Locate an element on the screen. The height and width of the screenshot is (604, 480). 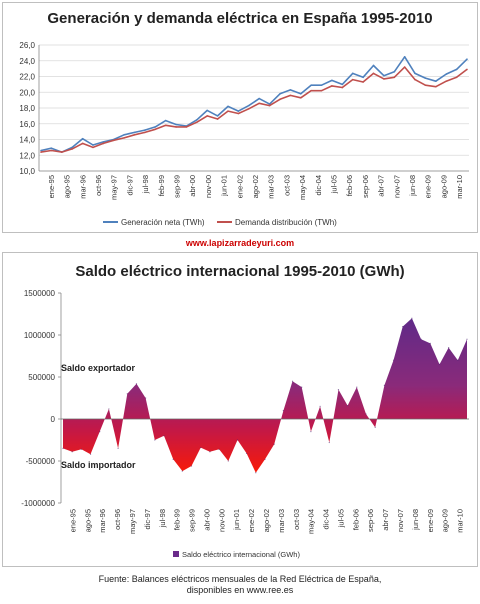
legend-swatch is located at coordinates (176, 554).